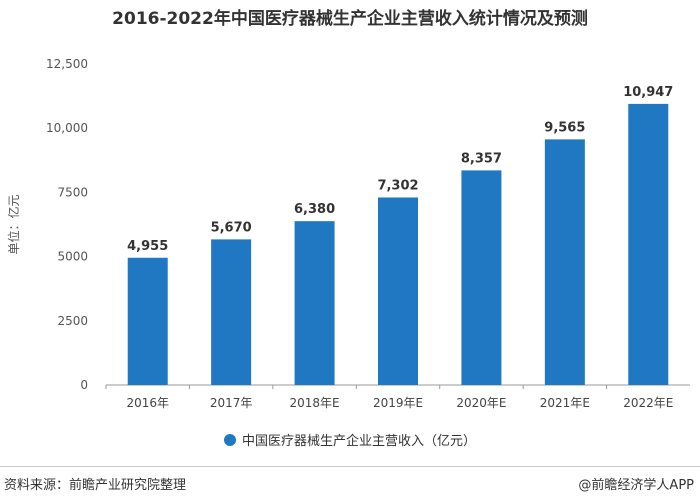 Image resolution: width=700 pixels, height=500 pixels. What do you see at coordinates (147, 246) in the screenshot?
I see `bar-value-label: 4,955` at bounding box center [147, 246].